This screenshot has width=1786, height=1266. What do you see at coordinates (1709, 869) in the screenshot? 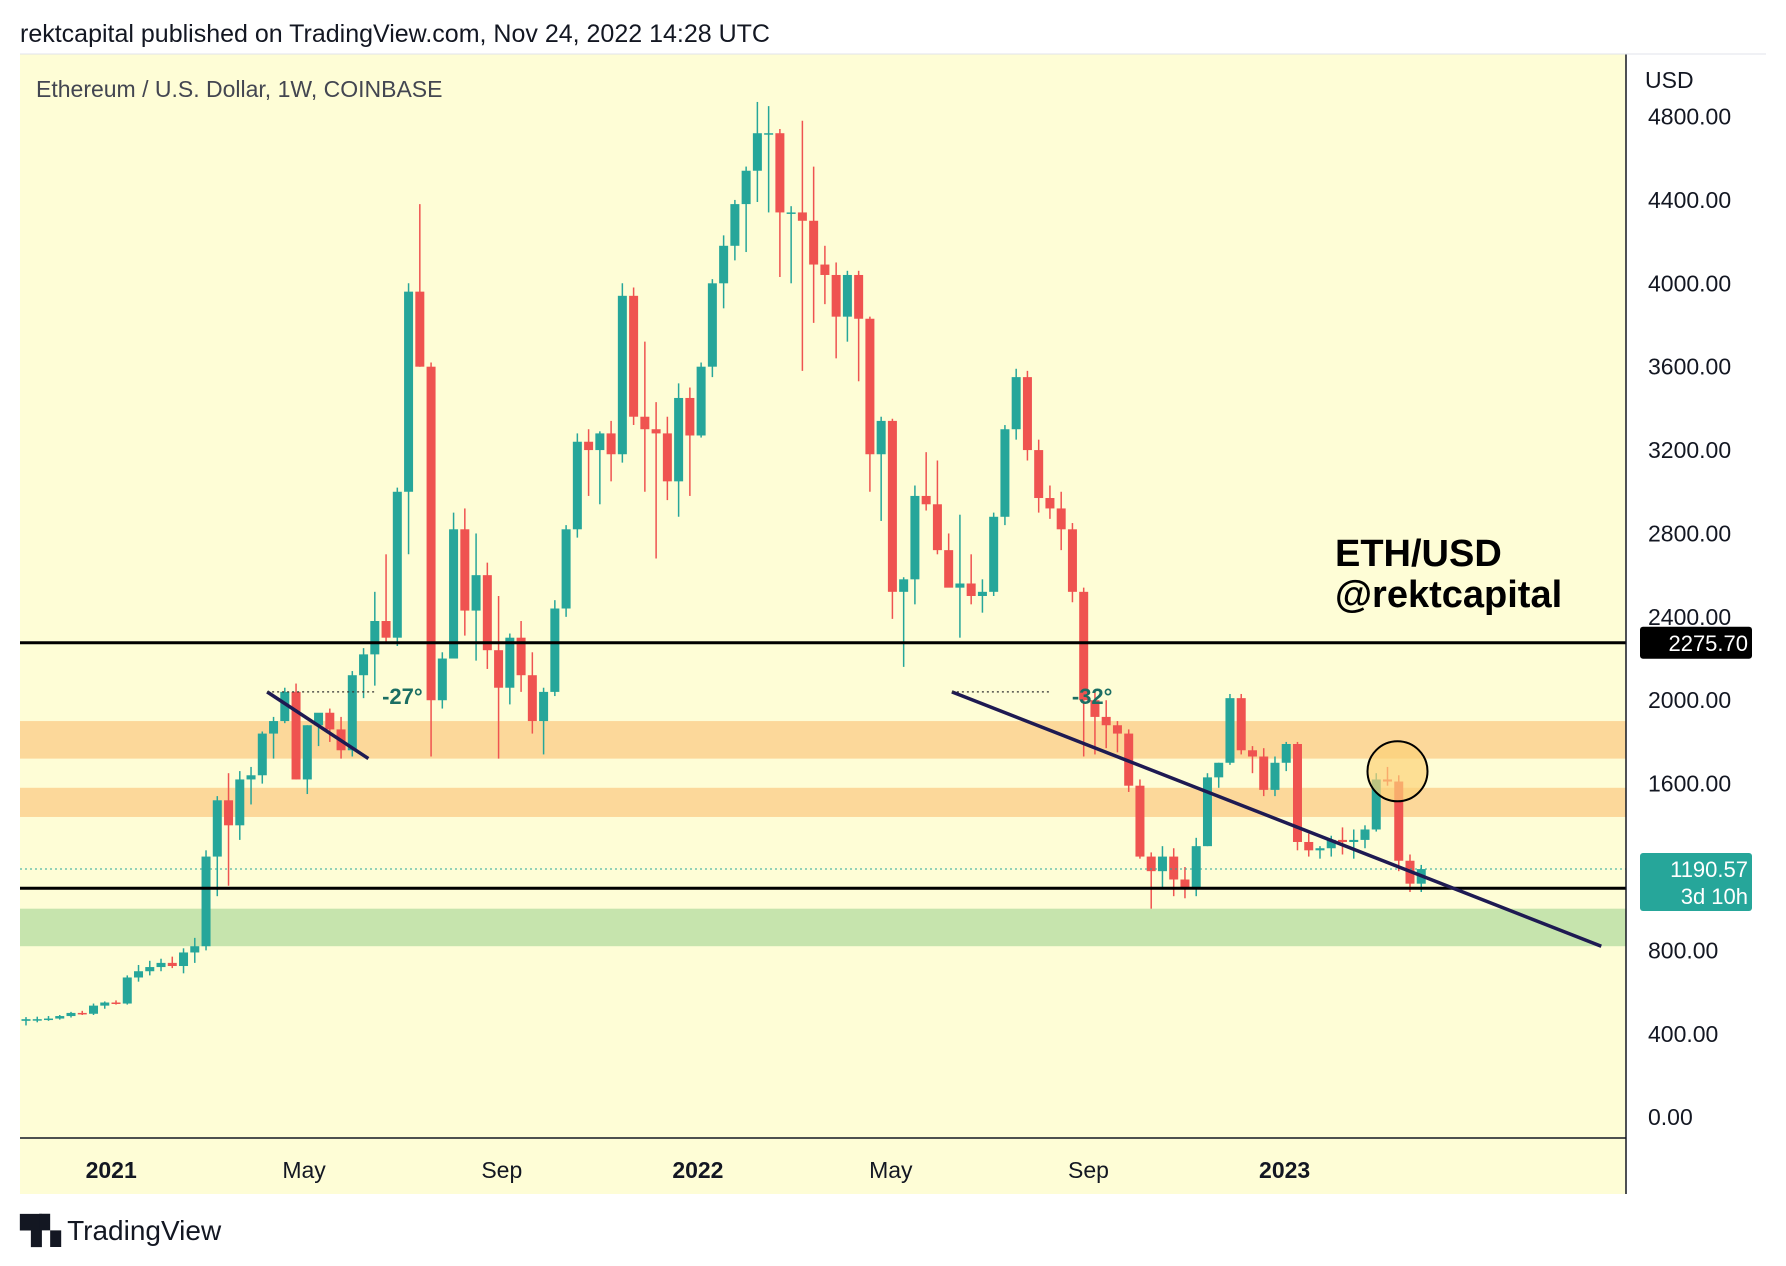
I see `last-price-label: 1190.57` at bounding box center [1709, 869].